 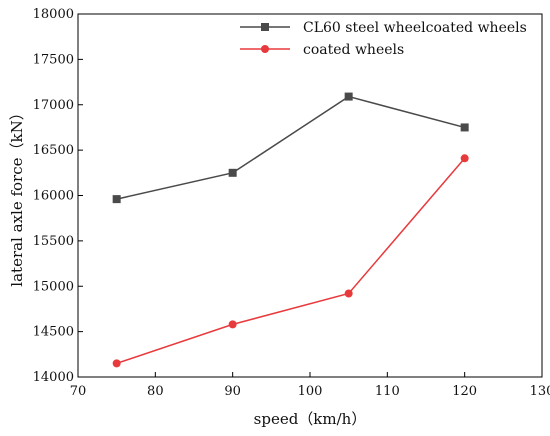 I want to click on x-tick-label: 110, so click(x=387, y=391).